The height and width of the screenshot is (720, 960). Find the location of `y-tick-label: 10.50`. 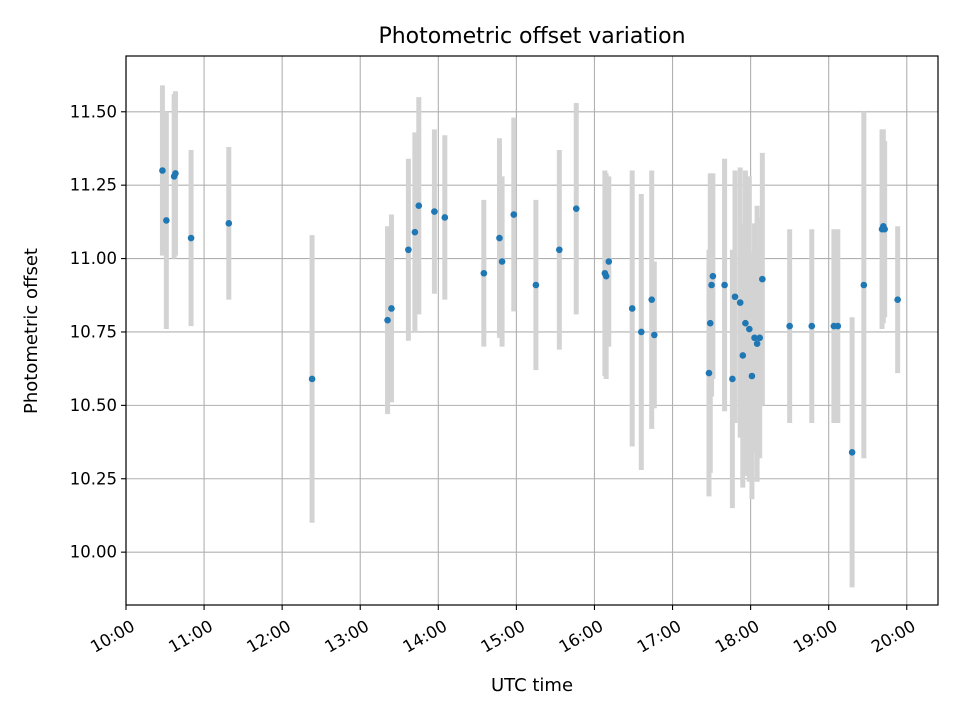

y-tick-label: 10.50 is located at coordinates (93, 405).